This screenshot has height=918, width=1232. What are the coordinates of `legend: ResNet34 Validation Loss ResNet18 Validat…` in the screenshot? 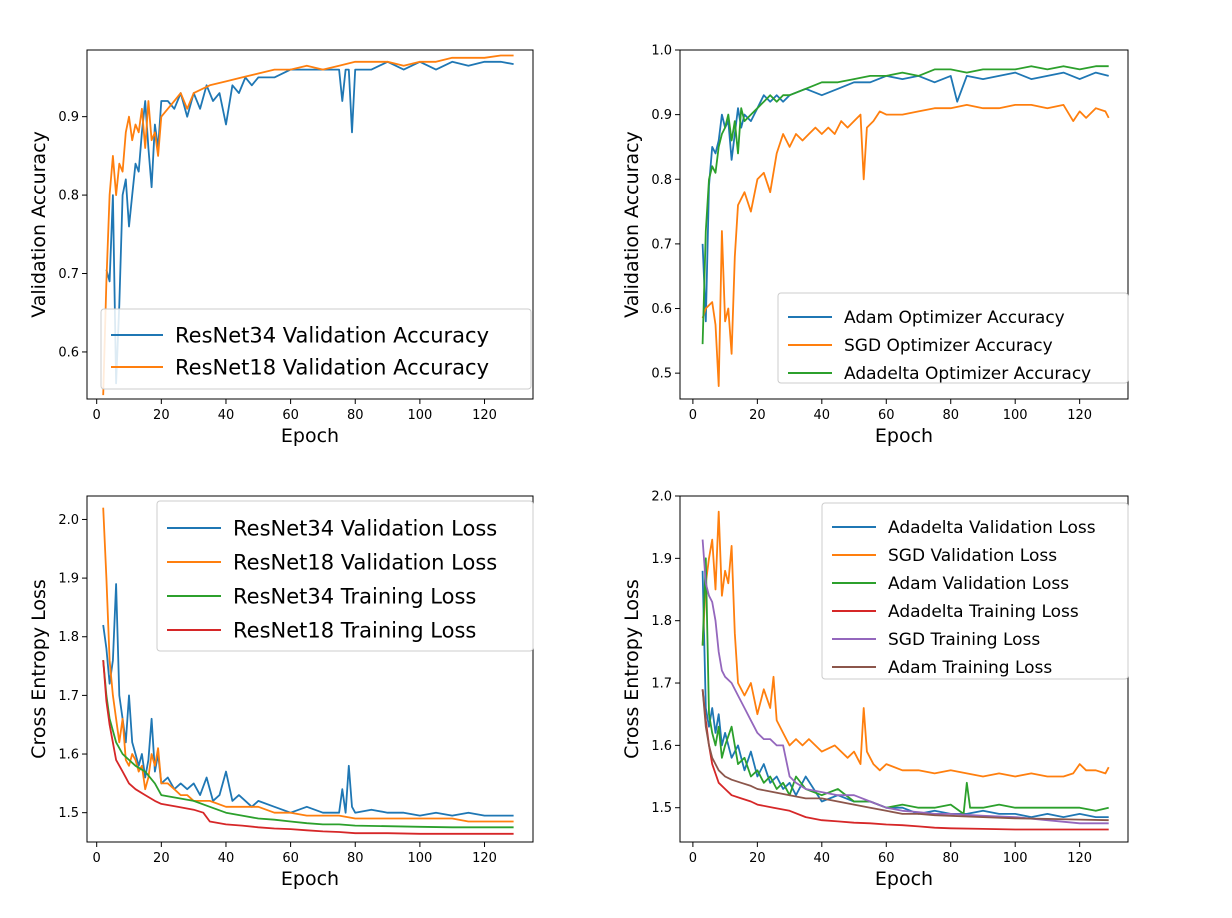 It's located at (345, 576).